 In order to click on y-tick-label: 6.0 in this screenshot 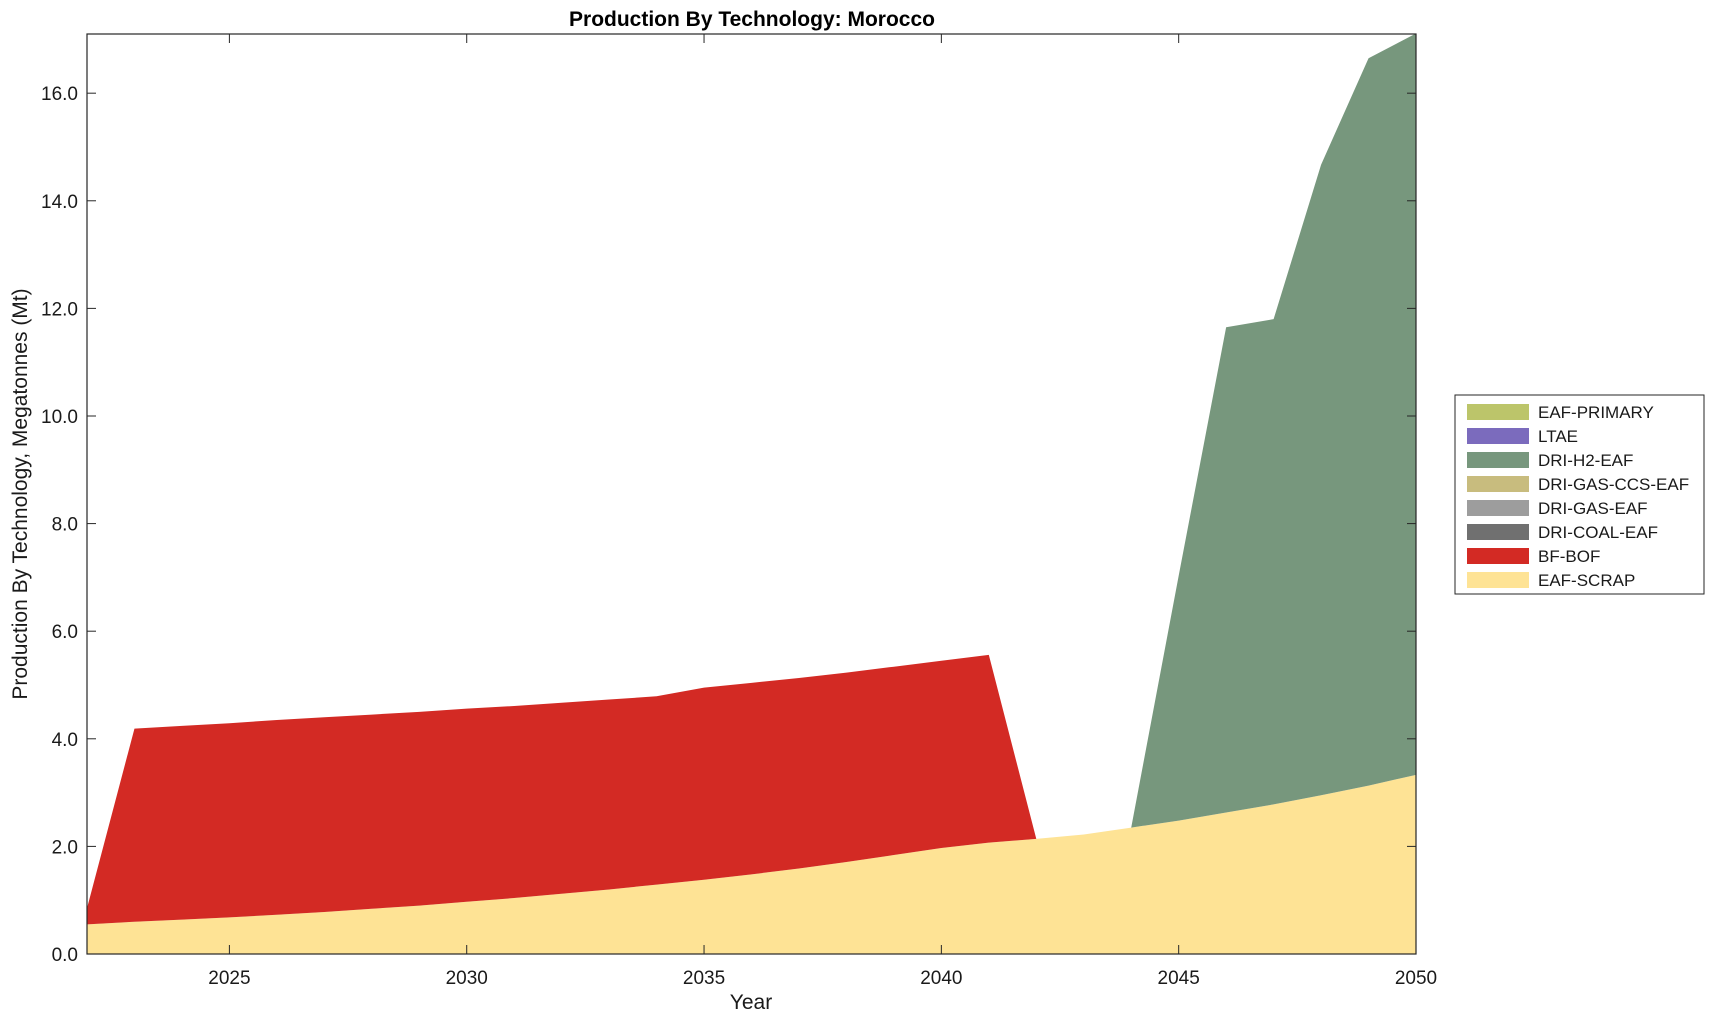, I will do `click(65, 632)`.